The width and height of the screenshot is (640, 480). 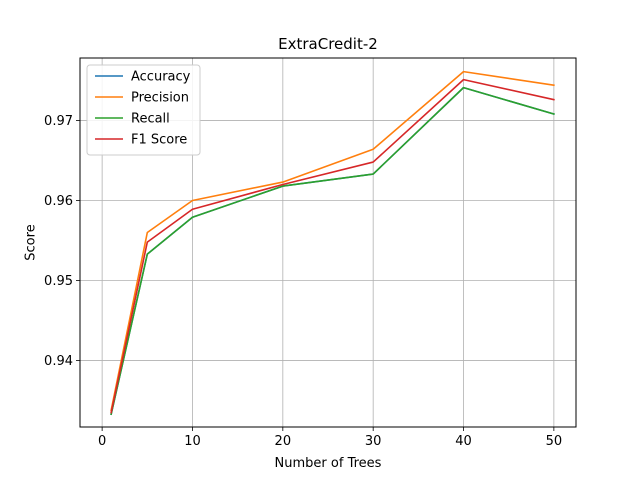 What do you see at coordinates (463, 441) in the screenshot?
I see `x-tick-label: 40` at bounding box center [463, 441].